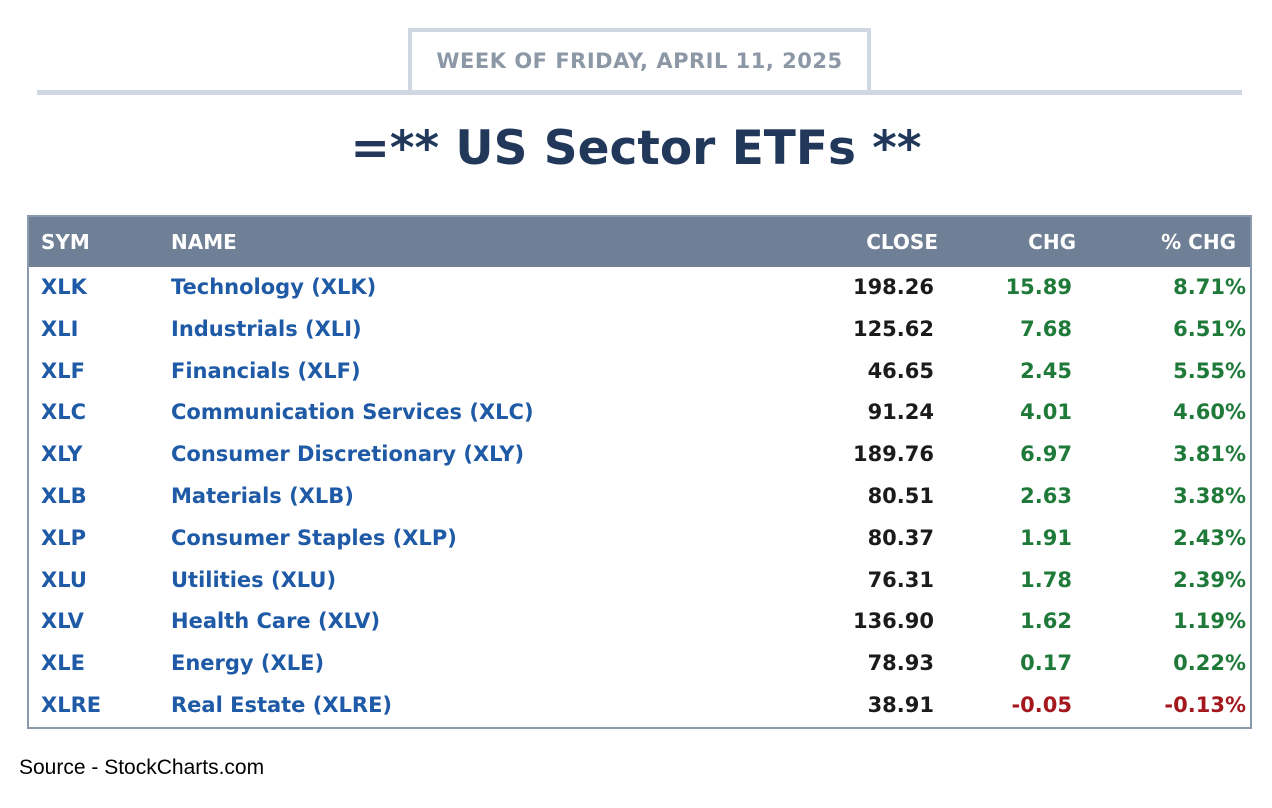 The height and width of the screenshot is (808, 1272). What do you see at coordinates (1046, 621) in the screenshot?
I see `change-value: 1.62` at bounding box center [1046, 621].